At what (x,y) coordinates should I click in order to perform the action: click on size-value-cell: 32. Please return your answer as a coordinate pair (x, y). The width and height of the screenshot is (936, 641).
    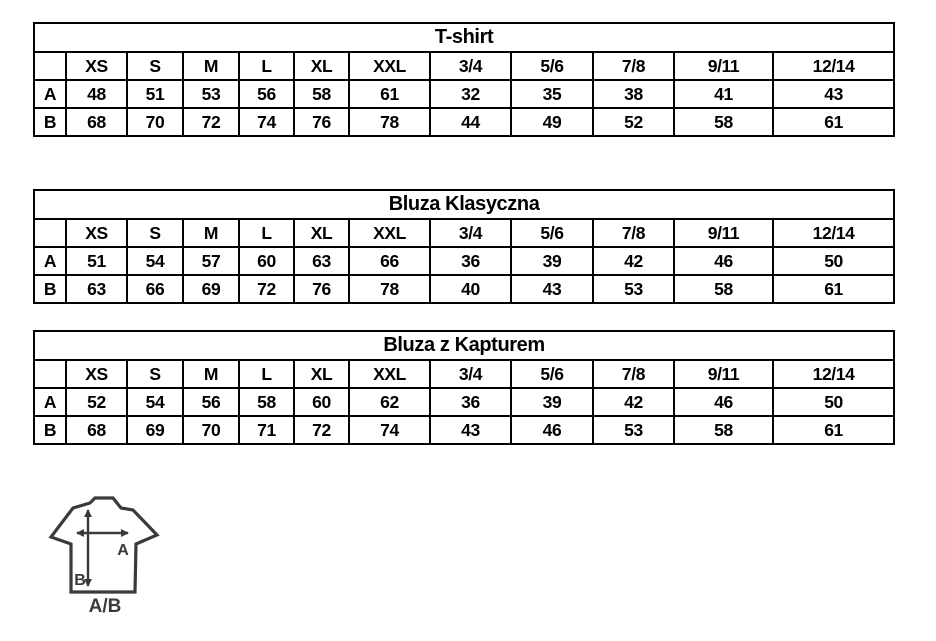
    Looking at the image, I should click on (470, 94).